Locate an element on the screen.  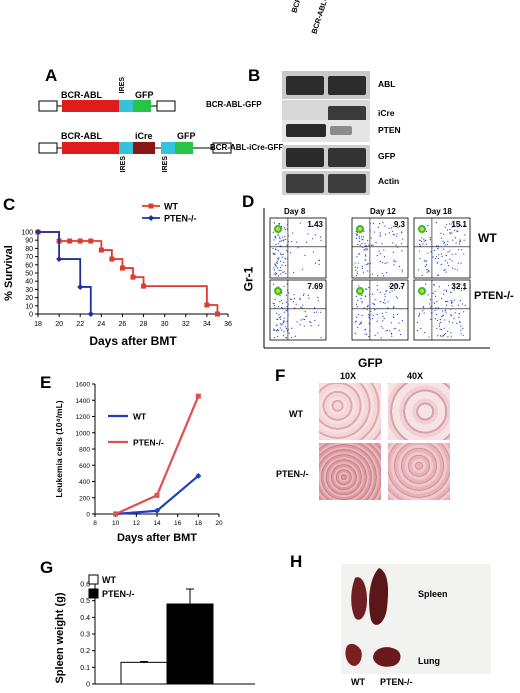
leukemia-x-tick-label: 12 is located at coordinates (137, 523).